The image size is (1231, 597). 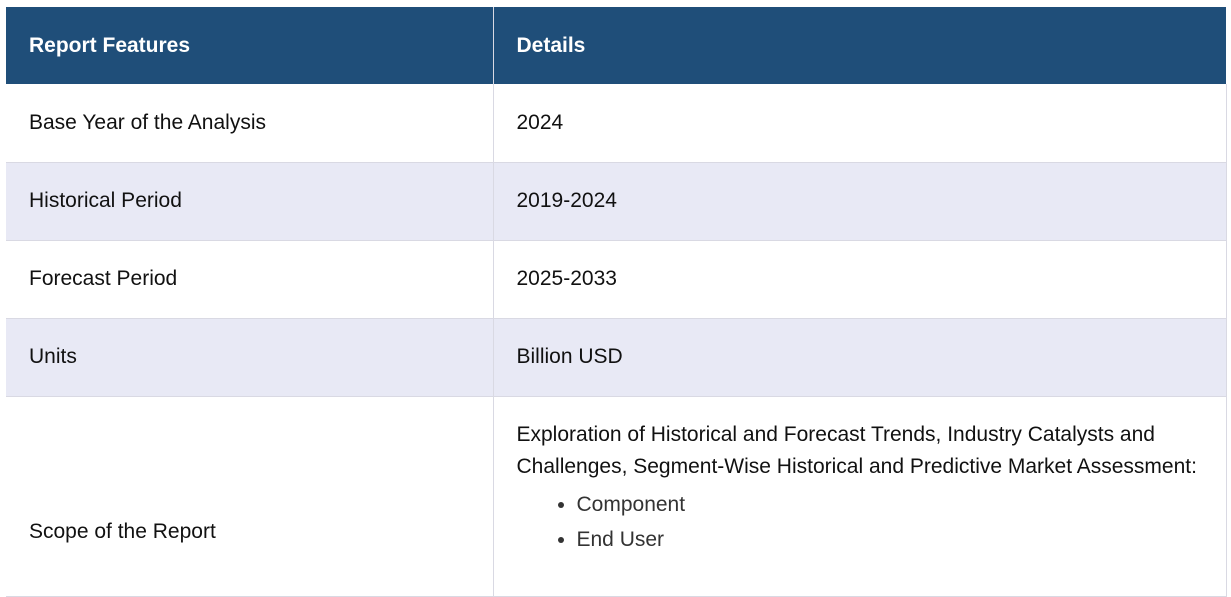 I want to click on list-item: End User, so click(x=890, y=539).